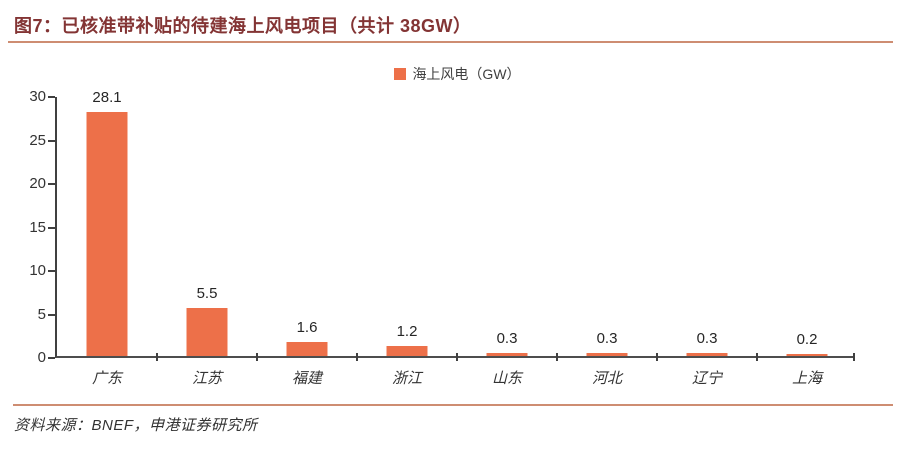 The image size is (915, 450). Describe the element at coordinates (207, 242) in the screenshot. I see `bar-group: 5.5 江苏` at that location.